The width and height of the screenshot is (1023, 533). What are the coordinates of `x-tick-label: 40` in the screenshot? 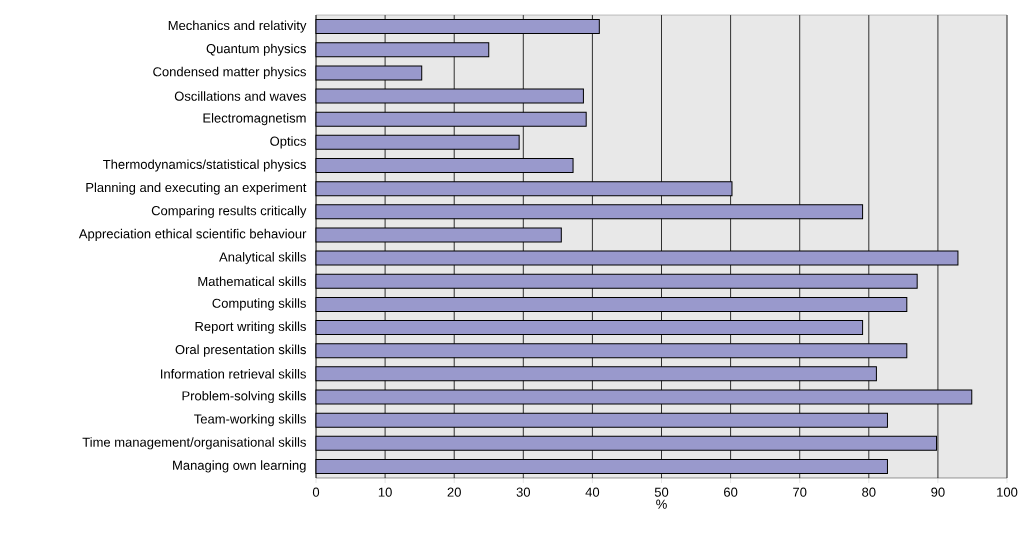 It's located at (592, 492).